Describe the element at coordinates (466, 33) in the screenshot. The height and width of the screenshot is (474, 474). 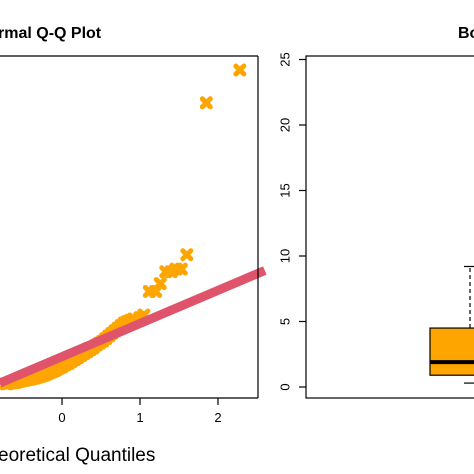
I see `box-plot-title: Bo` at that location.